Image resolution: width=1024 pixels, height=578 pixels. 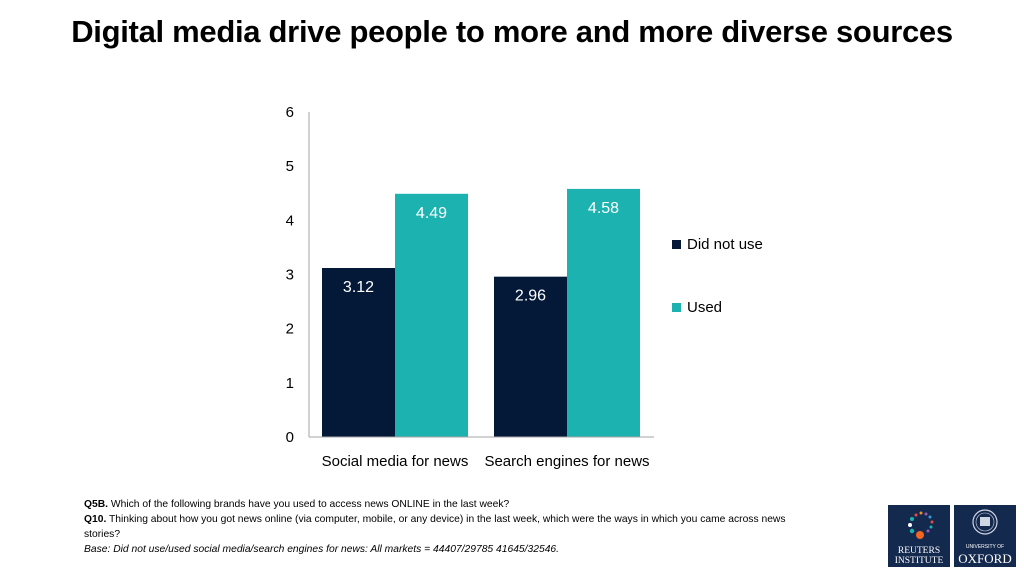 I want to click on bars, so click(x=481, y=312).